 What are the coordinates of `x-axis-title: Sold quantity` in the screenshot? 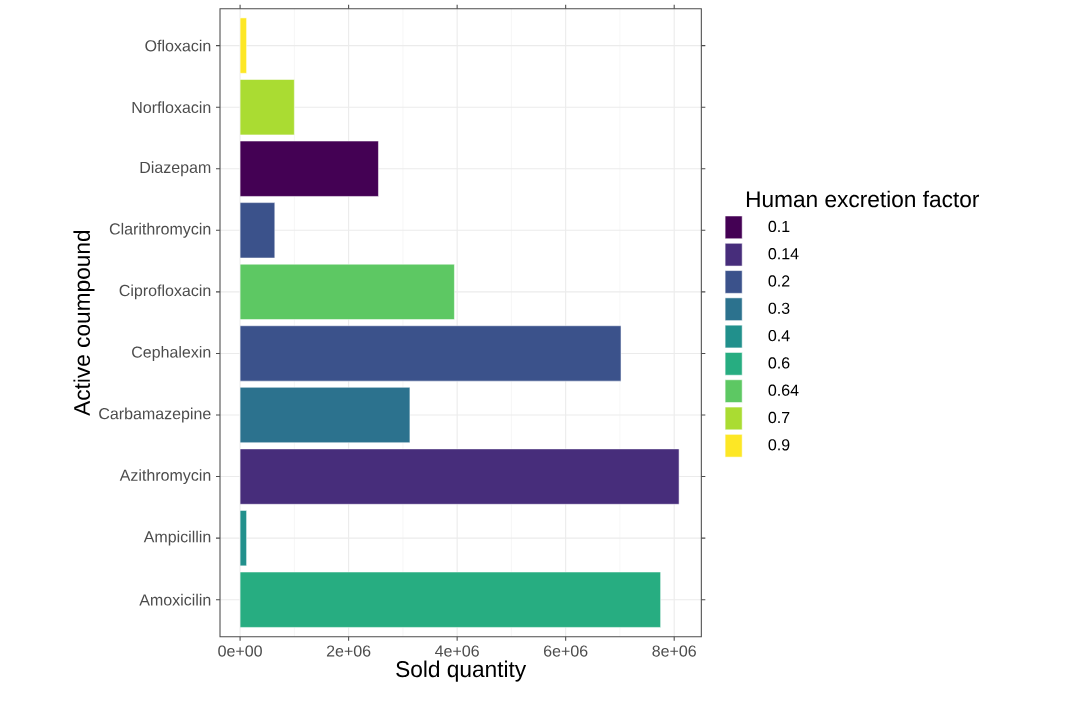 It's located at (461, 671).